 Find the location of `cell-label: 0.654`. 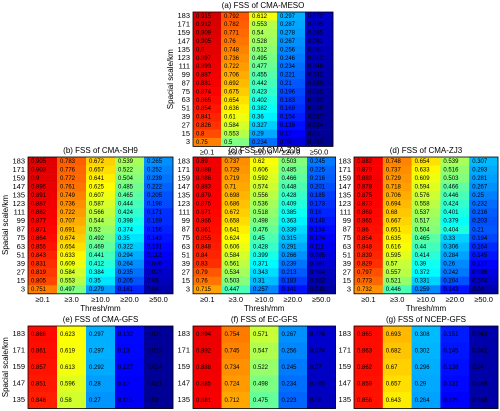

cell-label: 0.654 is located at coordinates (232, 101).